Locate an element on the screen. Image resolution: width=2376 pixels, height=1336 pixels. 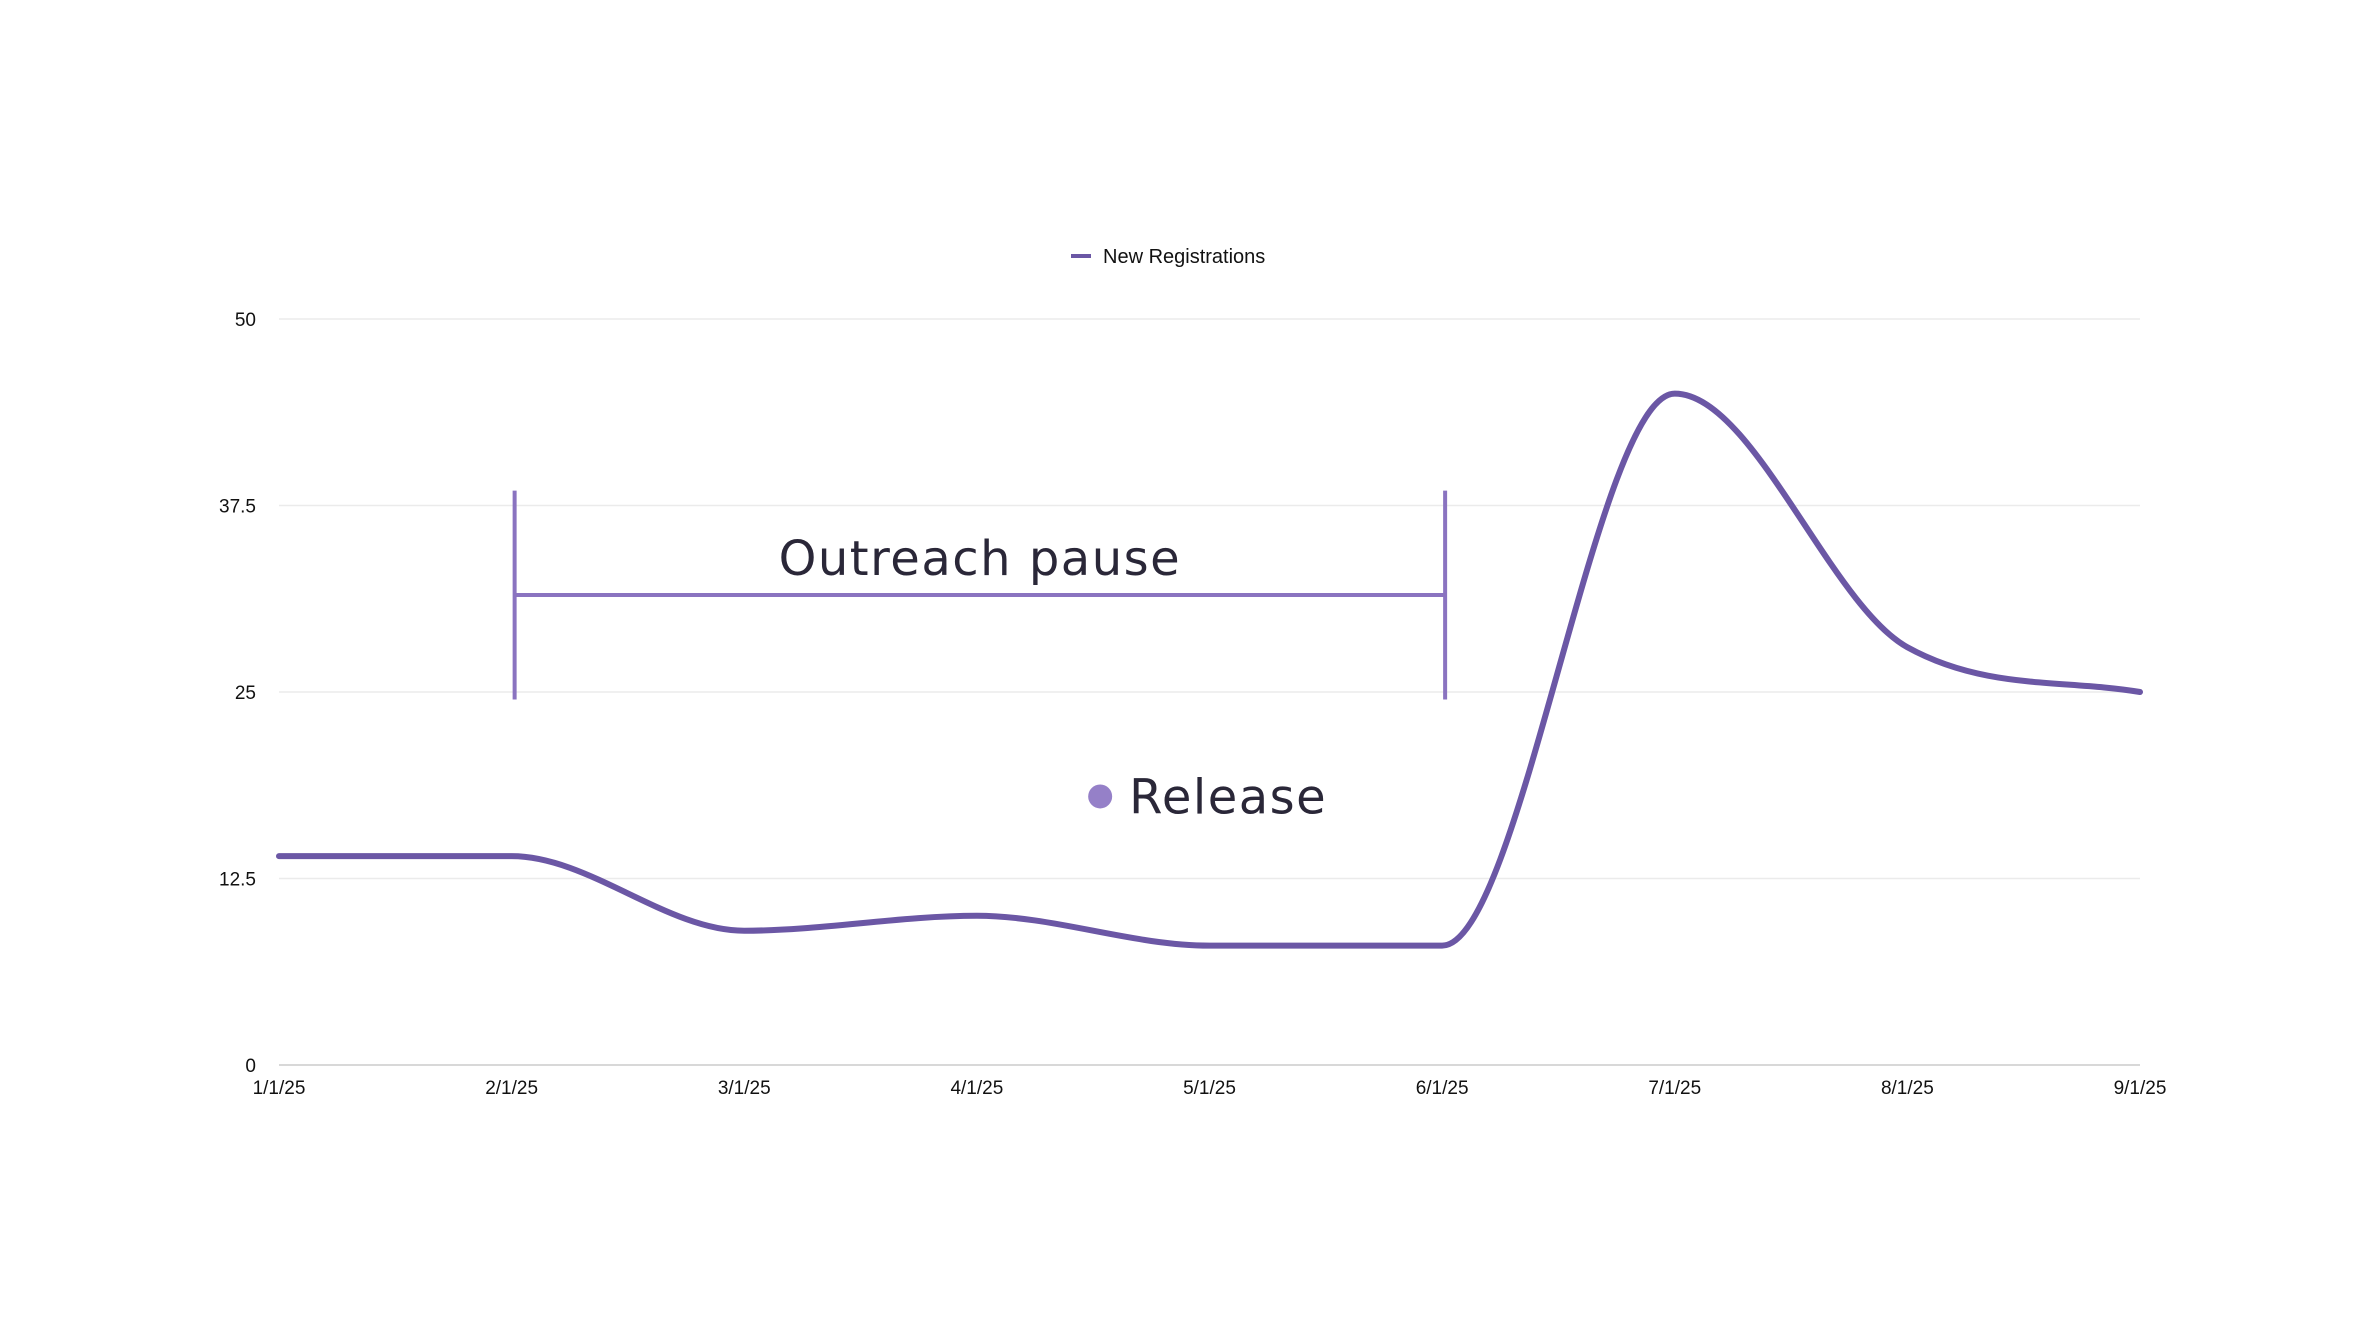
point-annotation: Release is located at coordinates (1207, 797).